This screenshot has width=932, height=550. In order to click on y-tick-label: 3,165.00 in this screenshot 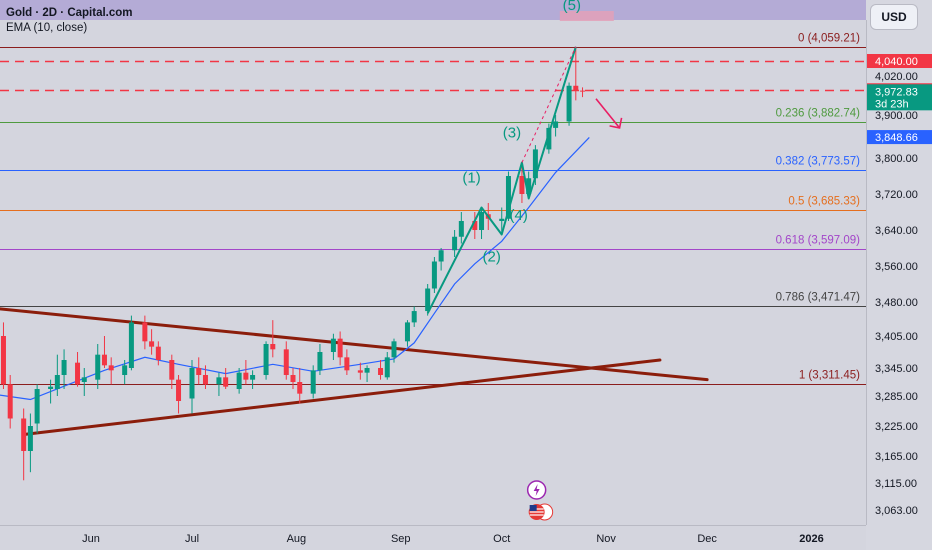, I will do `click(896, 457)`.